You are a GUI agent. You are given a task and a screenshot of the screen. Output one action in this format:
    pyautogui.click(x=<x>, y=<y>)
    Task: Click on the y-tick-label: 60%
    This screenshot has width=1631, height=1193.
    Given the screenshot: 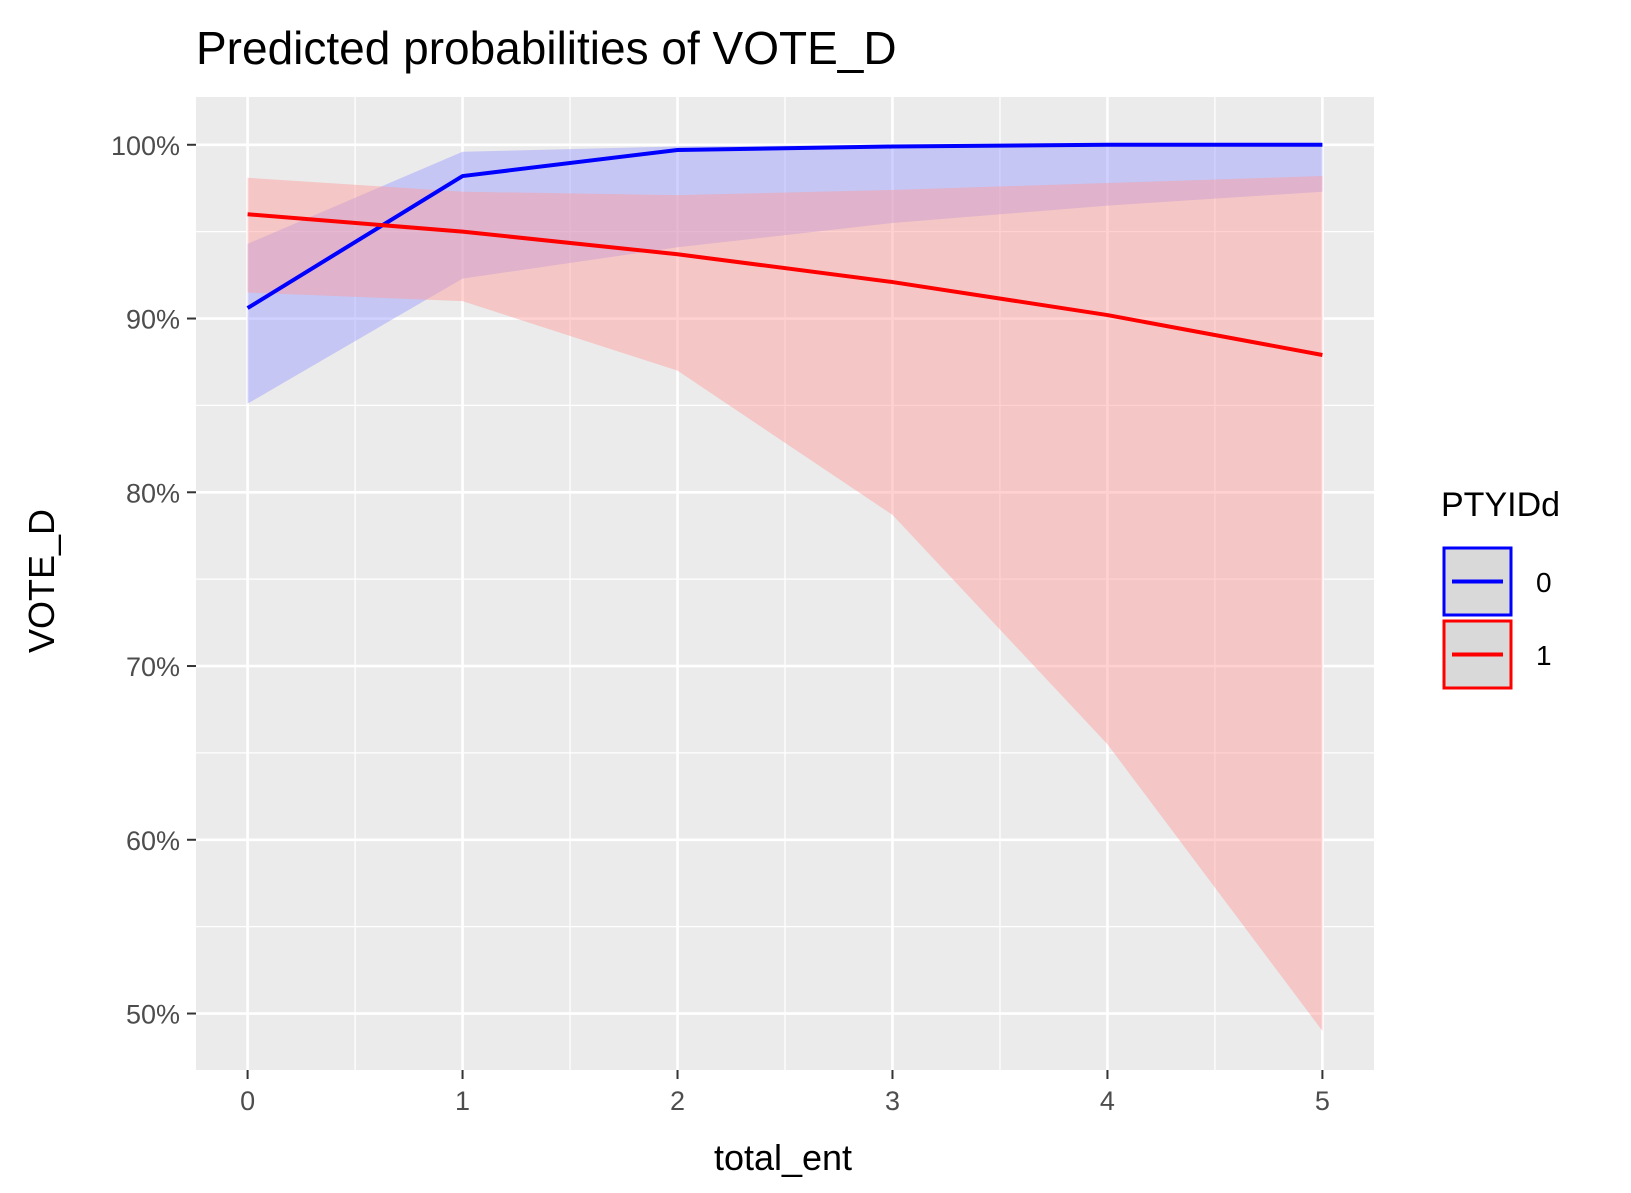 What is the action you would take?
    pyautogui.click(x=153, y=841)
    